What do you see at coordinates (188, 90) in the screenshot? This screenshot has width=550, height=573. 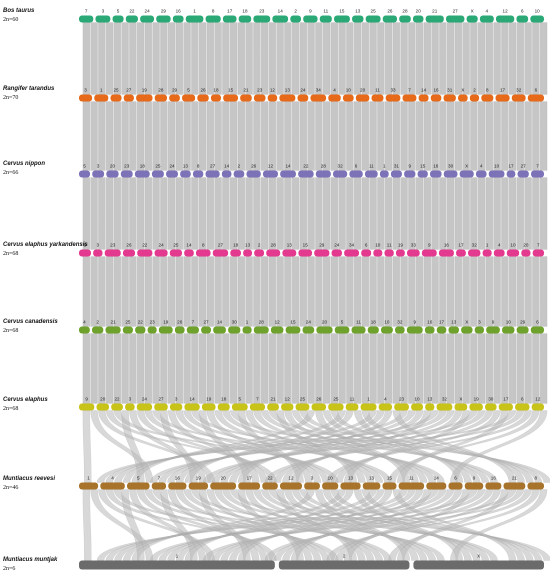 I see `chromosome-label: 5` at bounding box center [188, 90].